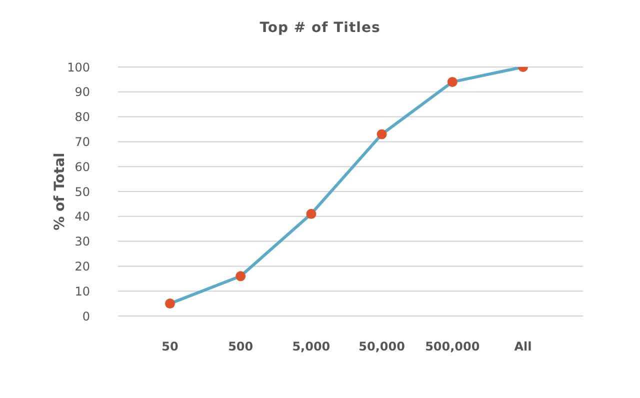 Image resolution: width=640 pixels, height=398 pixels. I want to click on x-tick-label: 50, so click(170, 347).